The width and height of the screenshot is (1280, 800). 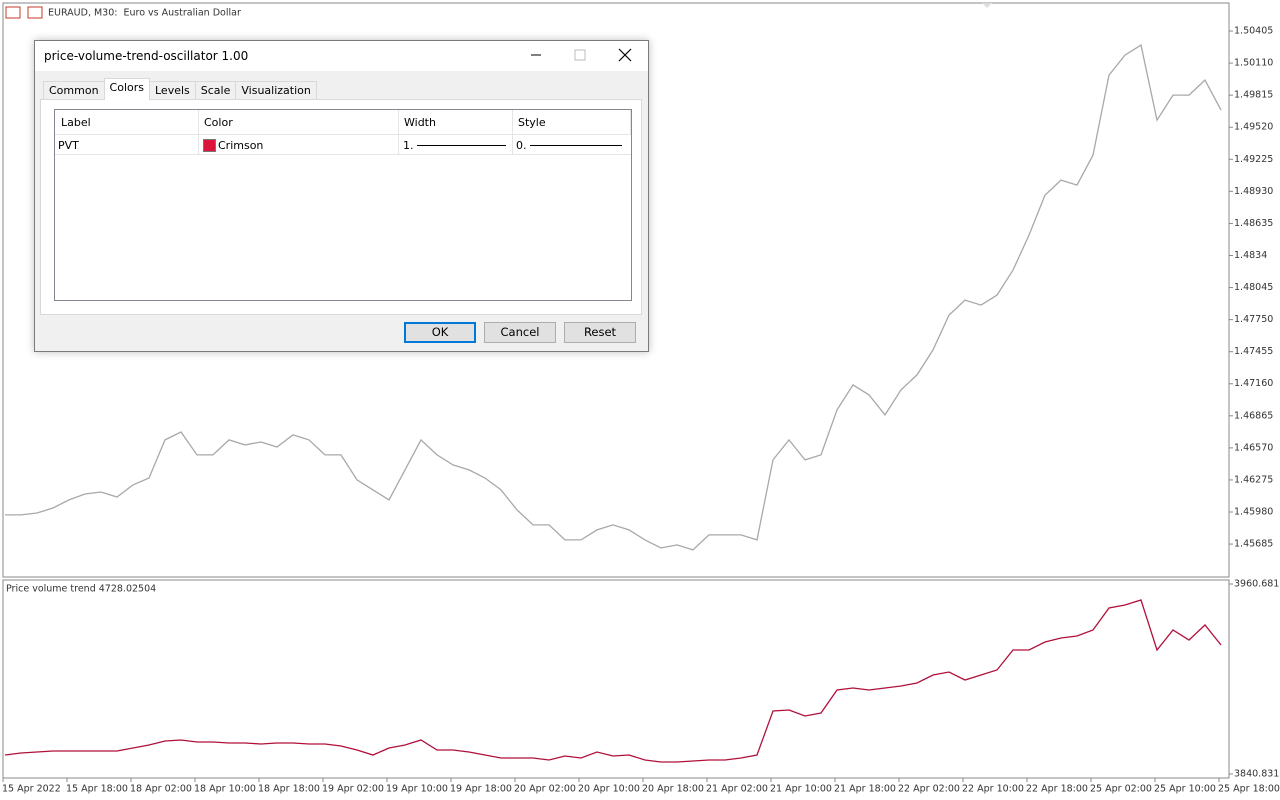 I want to click on width-sample, so click(x=461, y=145).